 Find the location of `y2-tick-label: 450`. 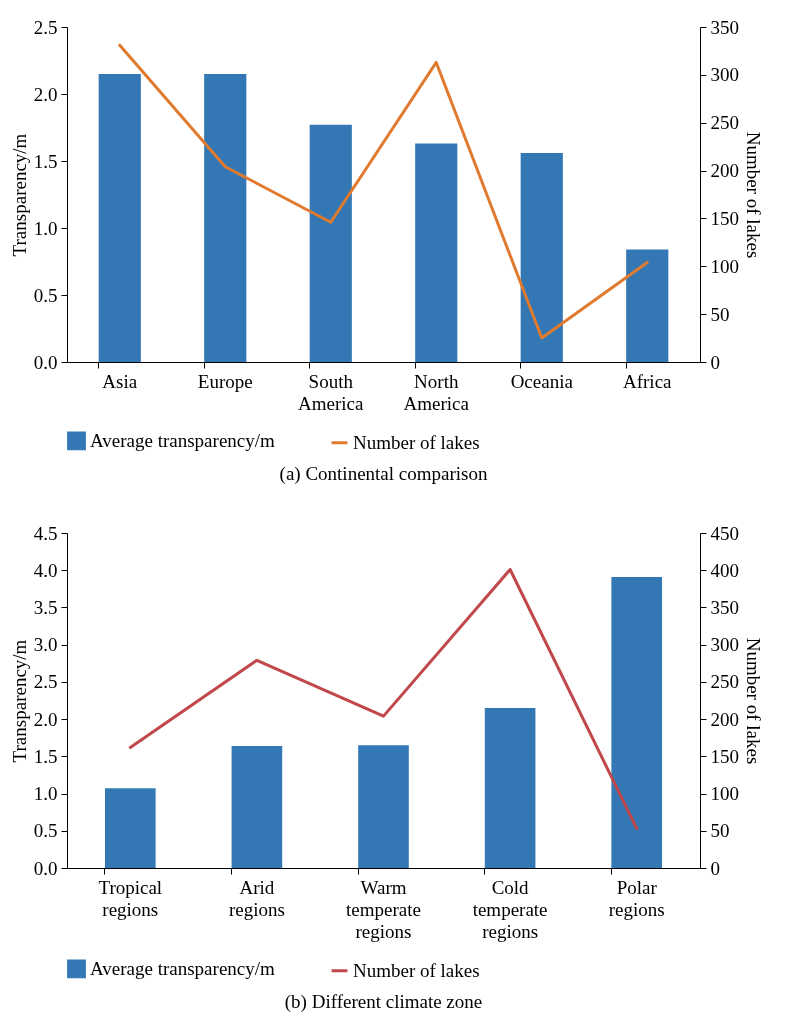

y2-tick-label: 450 is located at coordinates (724, 533).